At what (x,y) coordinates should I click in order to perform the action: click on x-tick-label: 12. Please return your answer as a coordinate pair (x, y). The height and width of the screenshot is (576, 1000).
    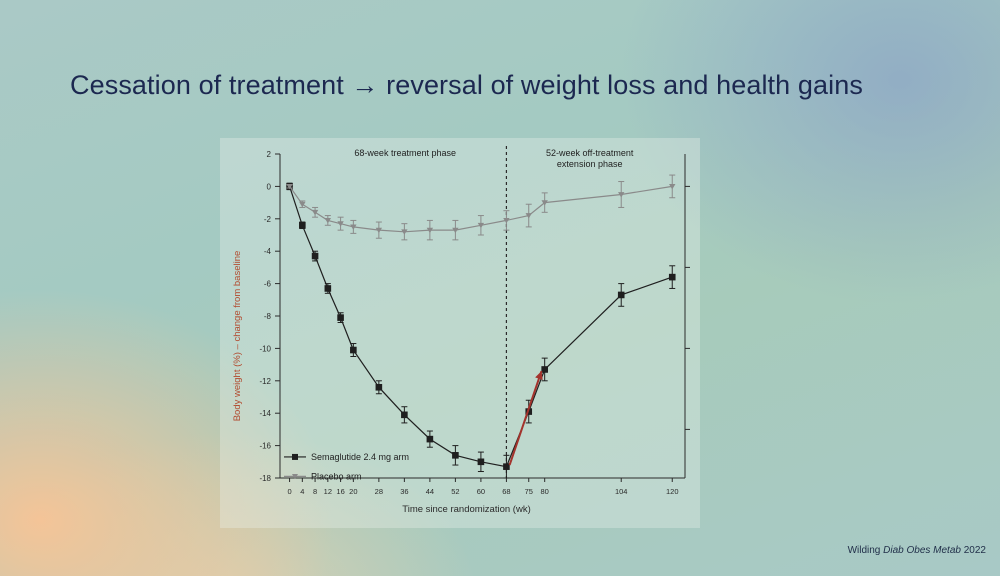
    Looking at the image, I should click on (328, 491).